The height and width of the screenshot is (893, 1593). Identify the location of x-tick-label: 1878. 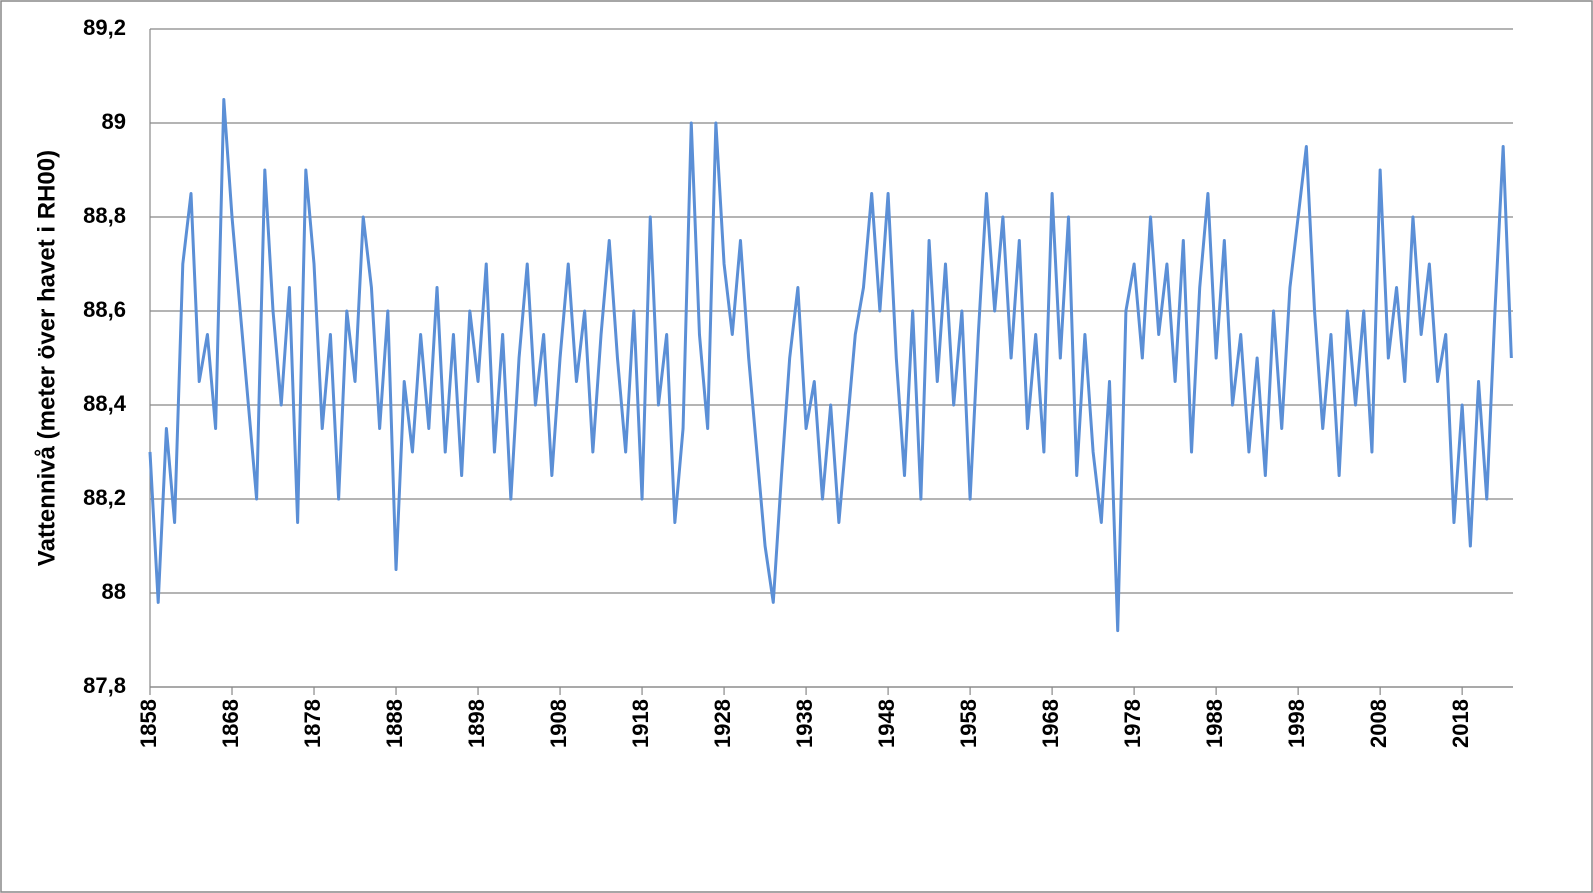
(312, 723).